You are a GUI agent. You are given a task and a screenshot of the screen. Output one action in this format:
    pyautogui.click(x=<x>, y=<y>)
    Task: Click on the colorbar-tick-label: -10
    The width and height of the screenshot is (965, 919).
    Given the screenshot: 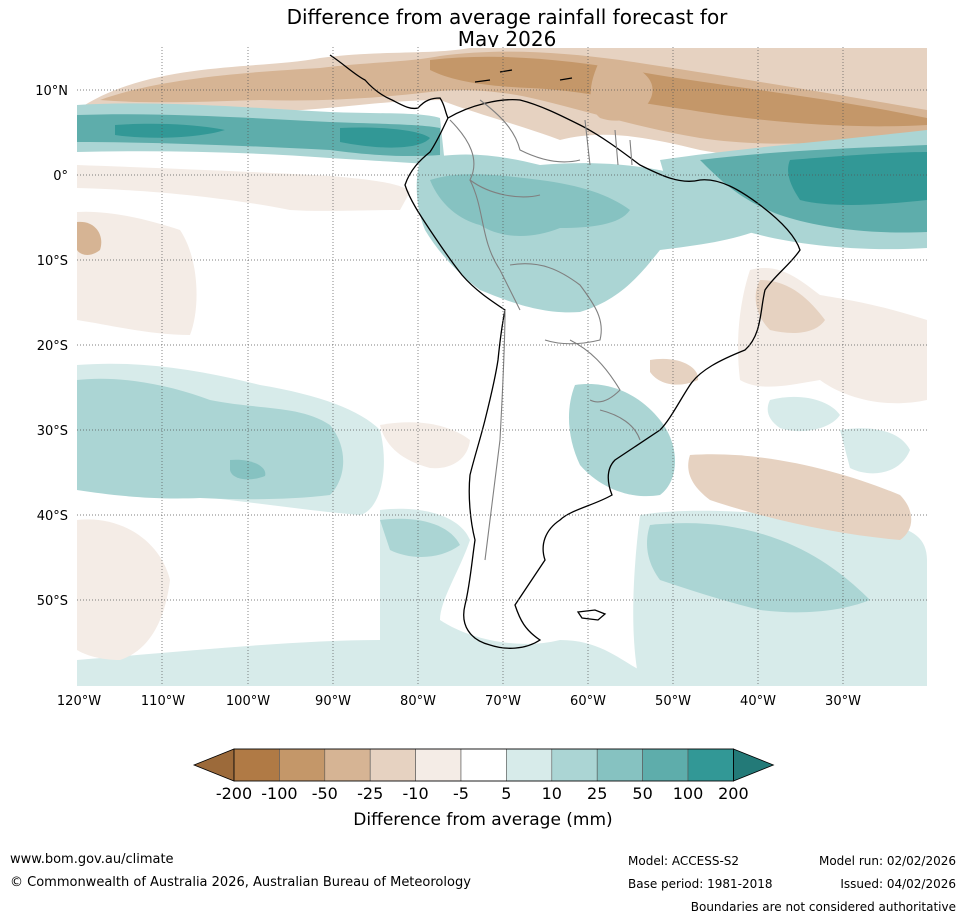 What is the action you would take?
    pyautogui.click(x=416, y=793)
    